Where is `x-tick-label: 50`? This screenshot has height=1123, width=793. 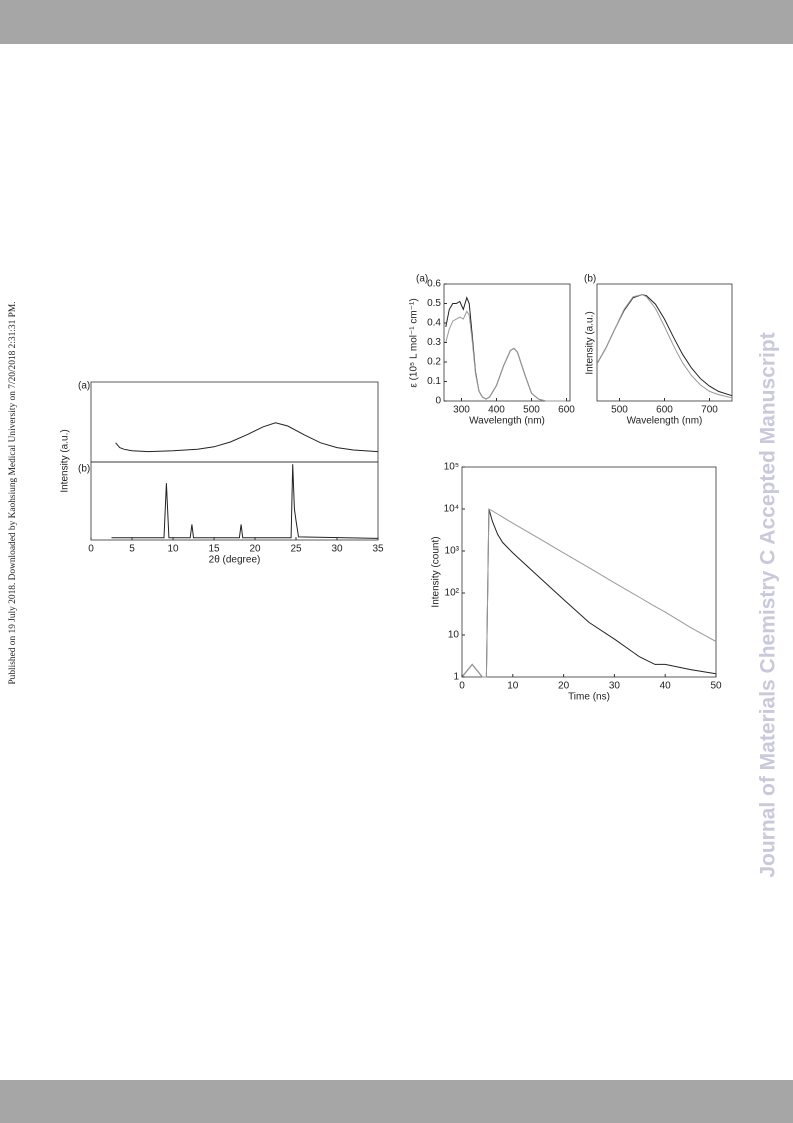 x-tick-label: 50 is located at coordinates (716, 686).